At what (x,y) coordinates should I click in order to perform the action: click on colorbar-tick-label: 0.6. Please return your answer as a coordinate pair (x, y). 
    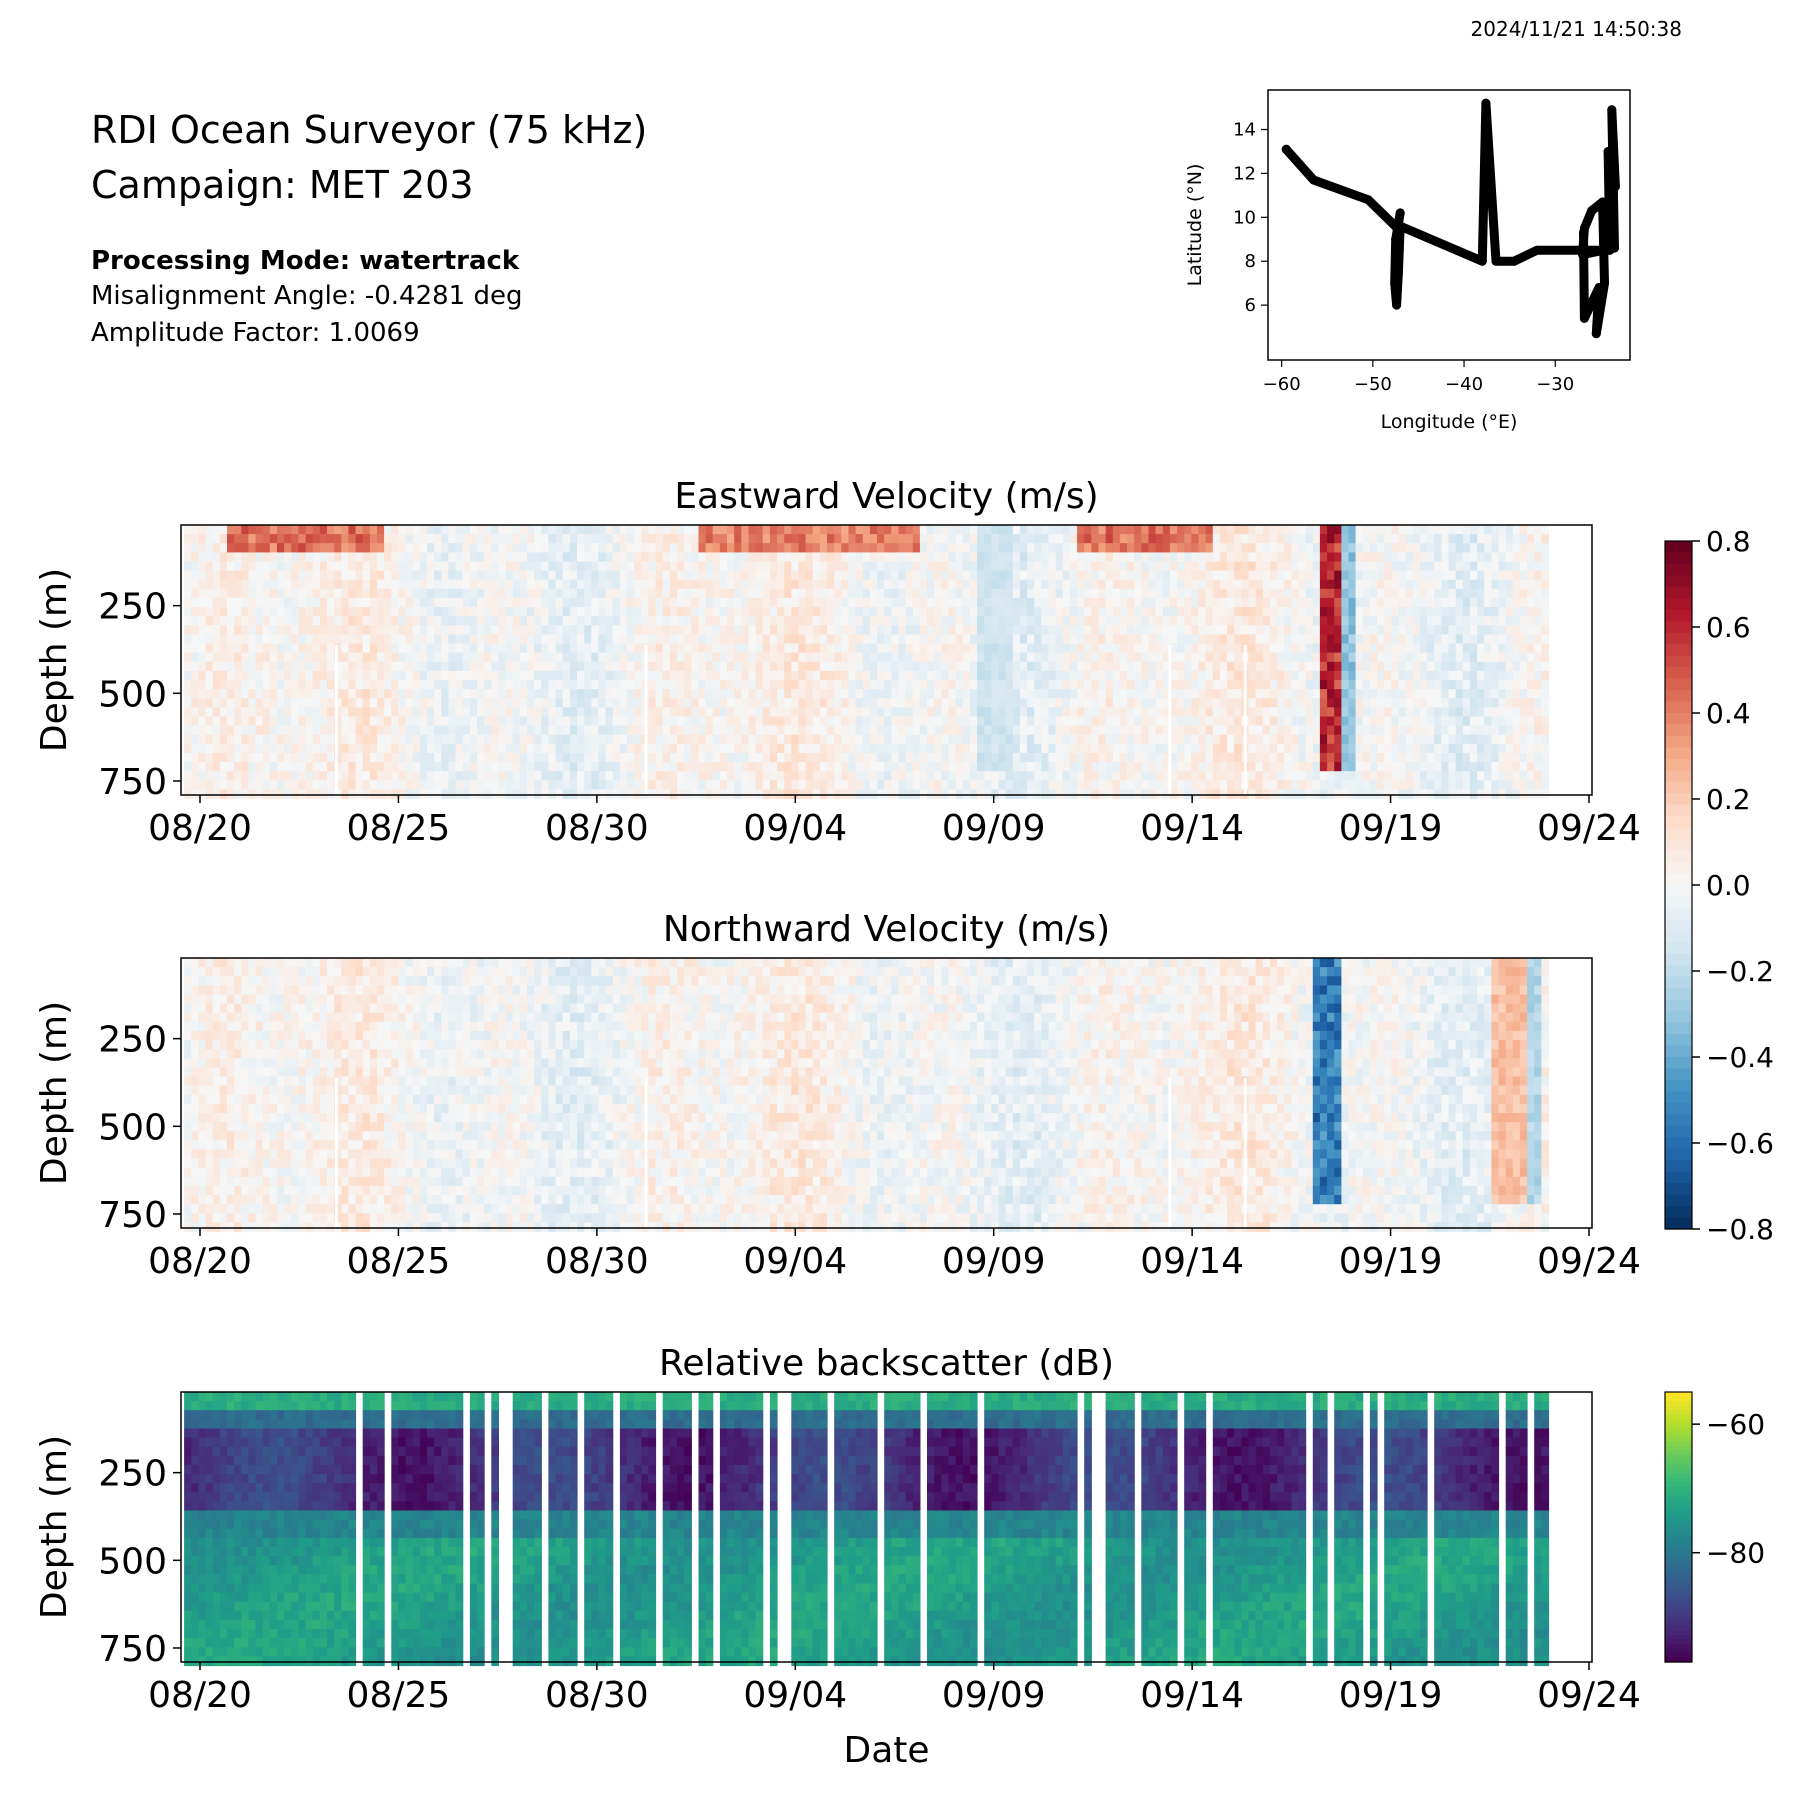
    Looking at the image, I should click on (1728, 627).